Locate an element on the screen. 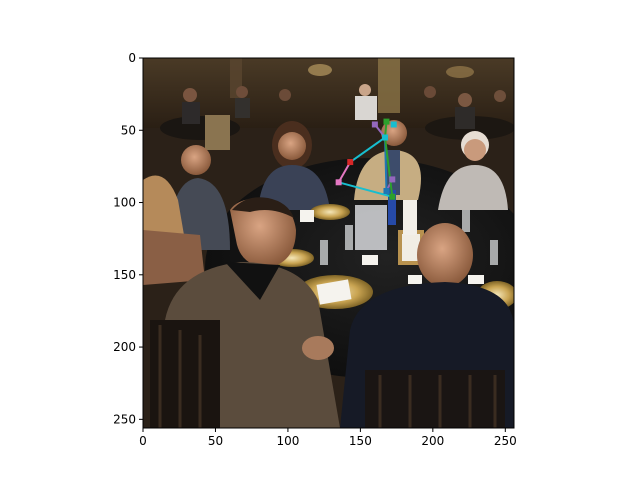  y-axis-ticks: 0 50 100 150 200 250 is located at coordinates (128, 238).